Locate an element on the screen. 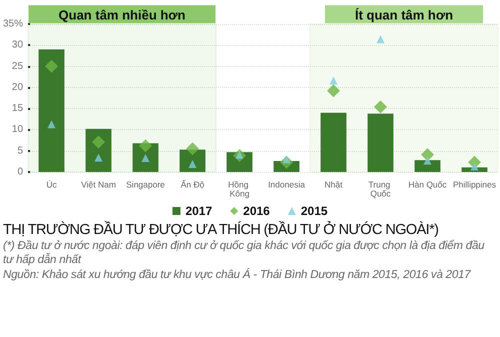 The image size is (500, 337). x-tick-label: Nhật is located at coordinates (334, 185).